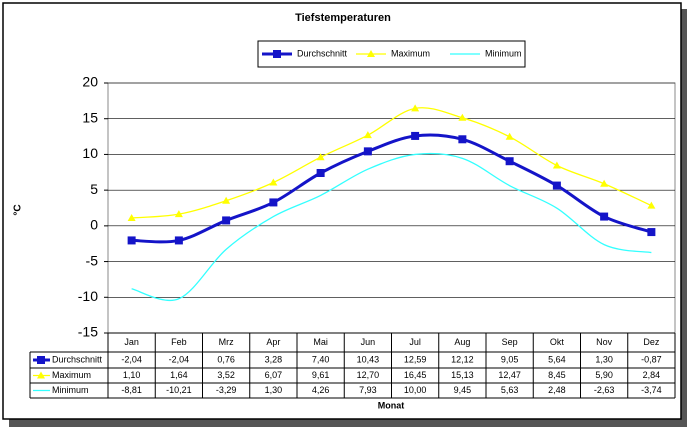 The height and width of the screenshot is (434, 689). Describe the element at coordinates (462, 359) in the screenshot. I see `table-value: 12,12` at that location.